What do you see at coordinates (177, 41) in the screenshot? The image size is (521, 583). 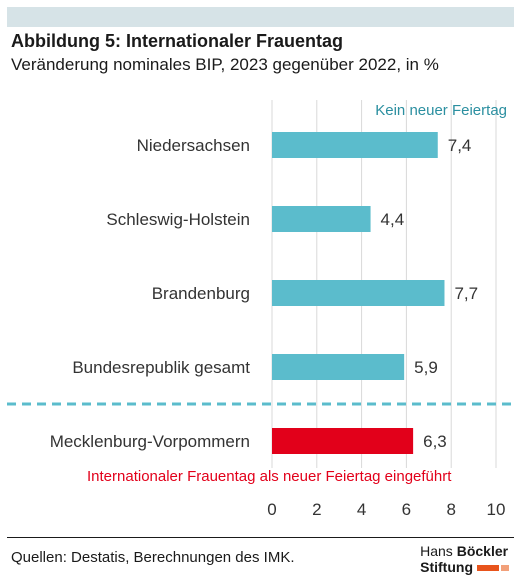 I see `chart-title: Abbildung 5: Internationaler Frauentag` at bounding box center [177, 41].